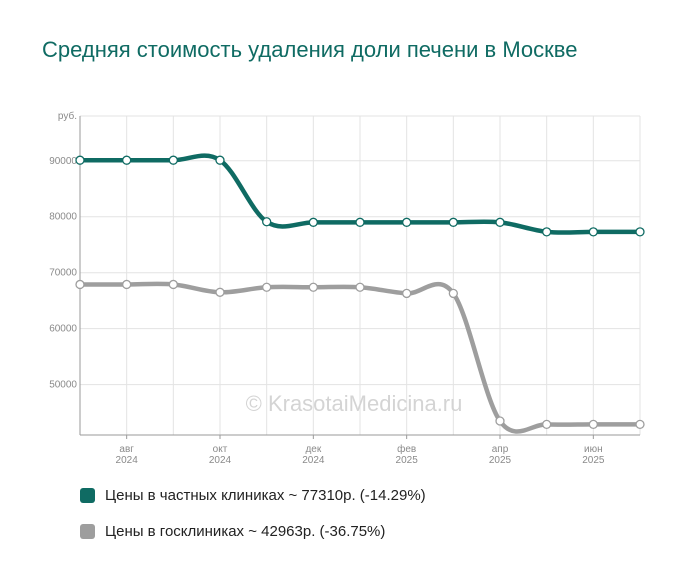  I want to click on y-tick-label: 60000, so click(63, 329).